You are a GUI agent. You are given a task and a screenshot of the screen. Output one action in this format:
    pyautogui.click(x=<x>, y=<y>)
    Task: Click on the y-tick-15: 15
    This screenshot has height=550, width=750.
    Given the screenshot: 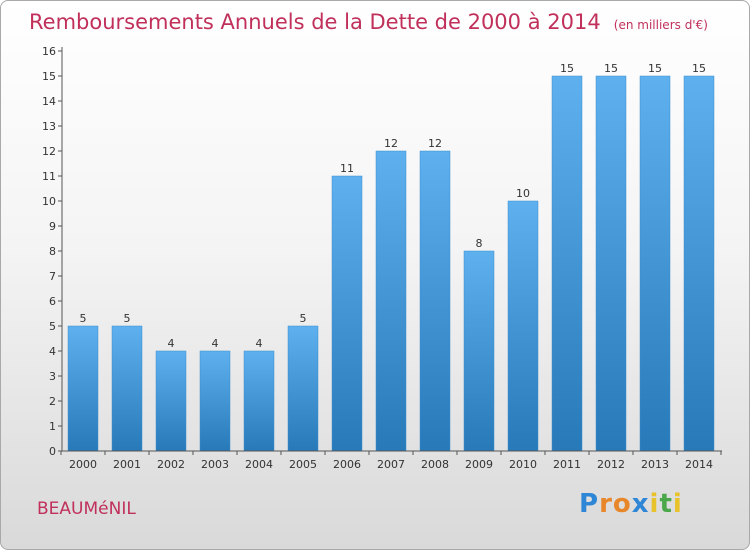 What is the action you would take?
    pyautogui.click(x=49, y=76)
    